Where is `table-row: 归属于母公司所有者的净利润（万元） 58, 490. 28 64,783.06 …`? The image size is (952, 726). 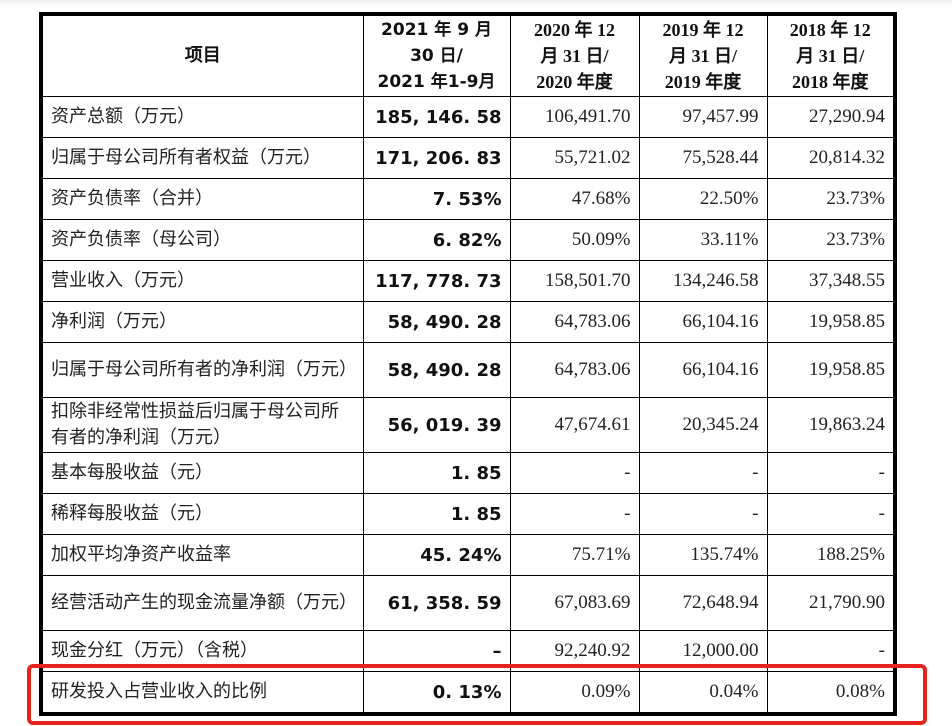
table-row: 归属于母公司所有者的净利润（万元） 58, 490. 28 64,783.06 … is located at coordinates (468, 370).